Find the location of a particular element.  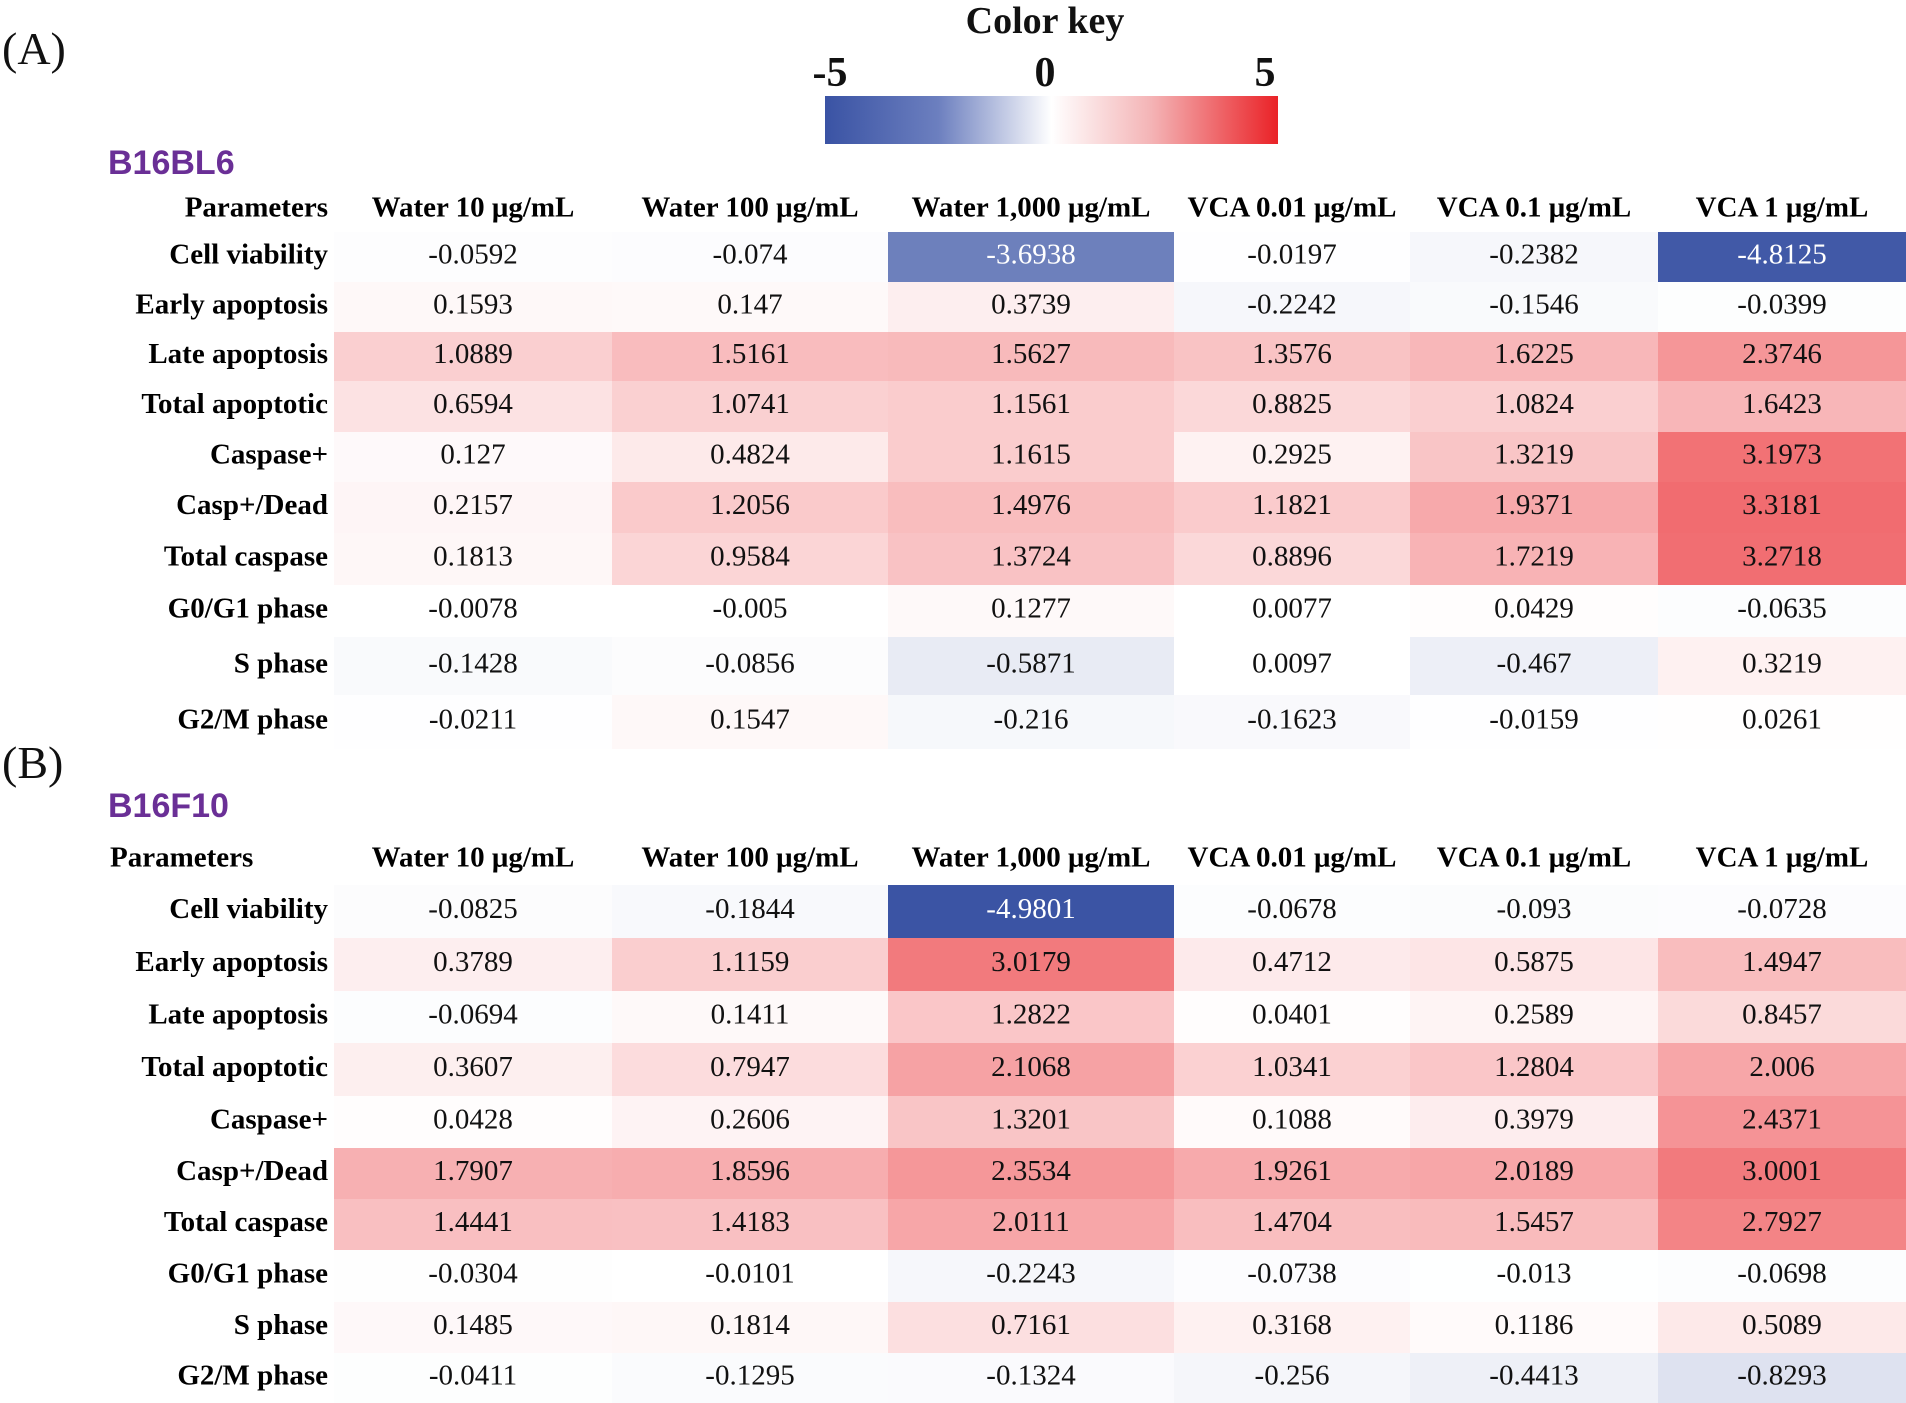

row-label: S phase is located at coordinates (281, 664).